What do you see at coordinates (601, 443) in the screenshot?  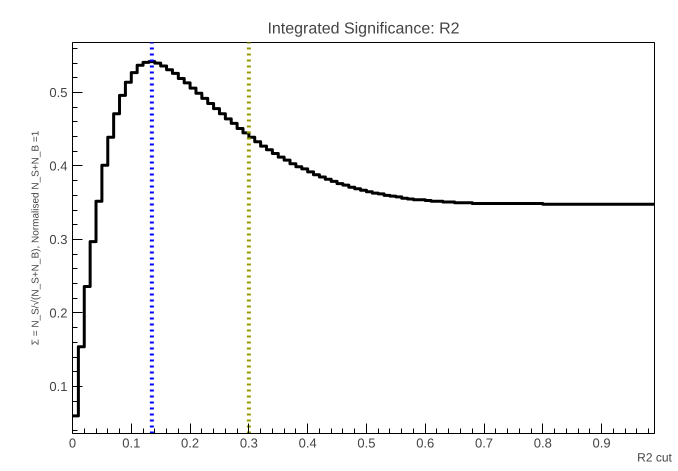 I see `x-tick-label: 0.9` at bounding box center [601, 443].